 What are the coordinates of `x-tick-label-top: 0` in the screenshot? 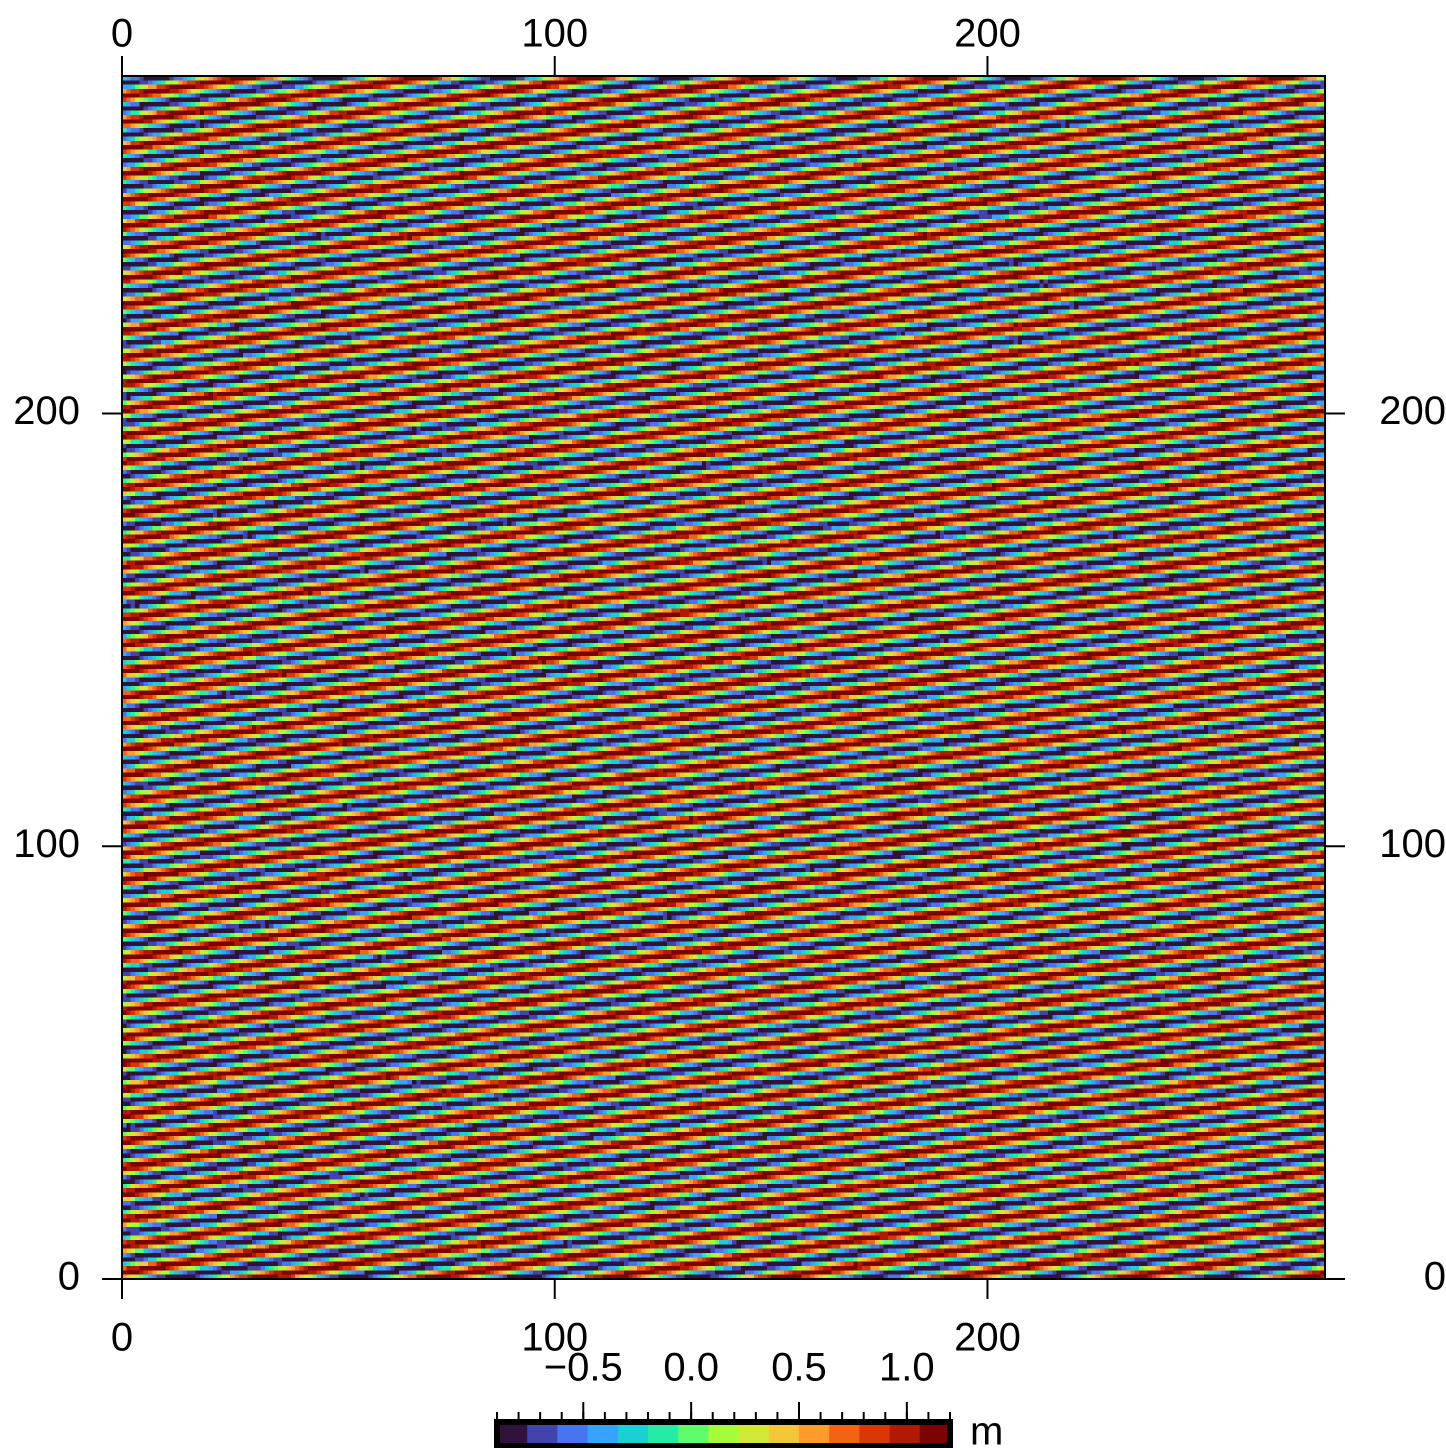 It's located at (122, 34).